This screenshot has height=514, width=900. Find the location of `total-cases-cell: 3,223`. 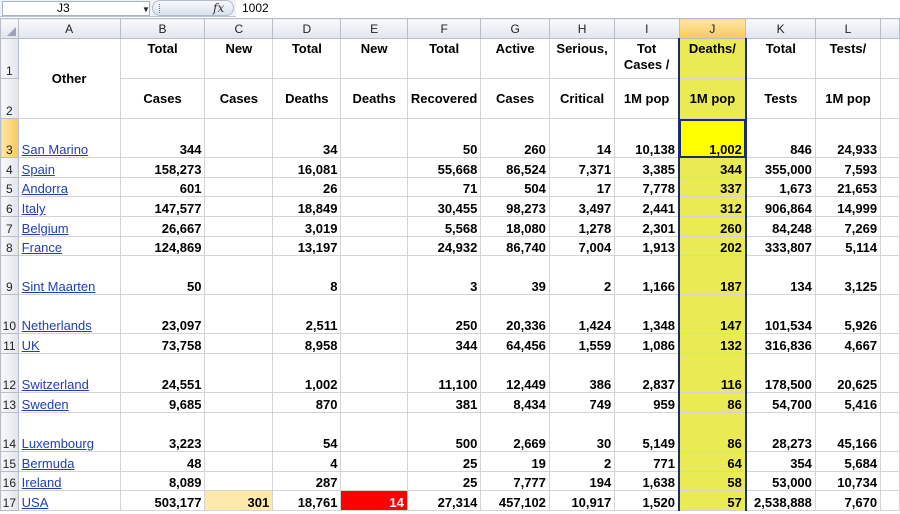

total-cases-cell: 3,223 is located at coordinates (162, 431).